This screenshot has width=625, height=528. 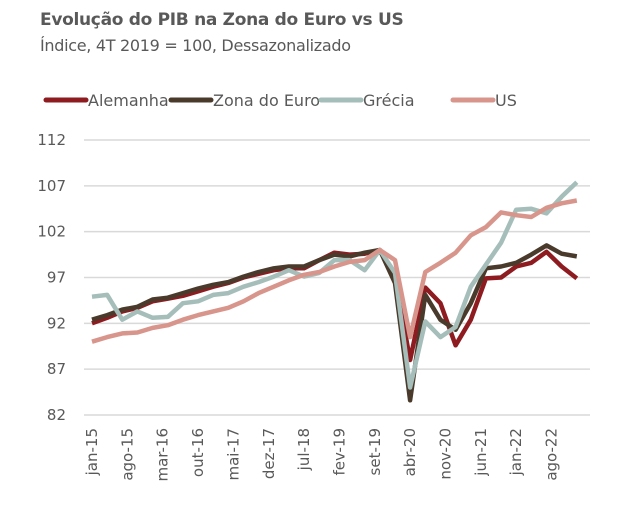 I want to click on legend-label: Alemanha, so click(x=128, y=100).